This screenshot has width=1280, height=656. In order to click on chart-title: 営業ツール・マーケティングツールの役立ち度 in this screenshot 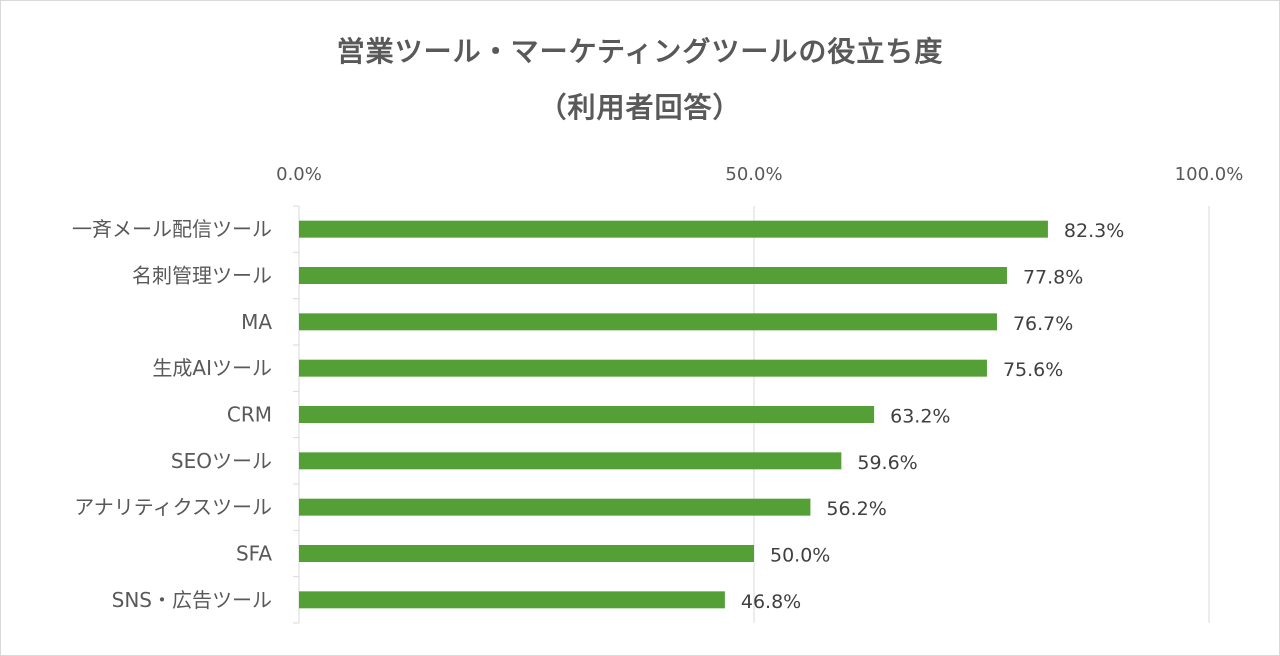, I will do `click(640, 51)`.